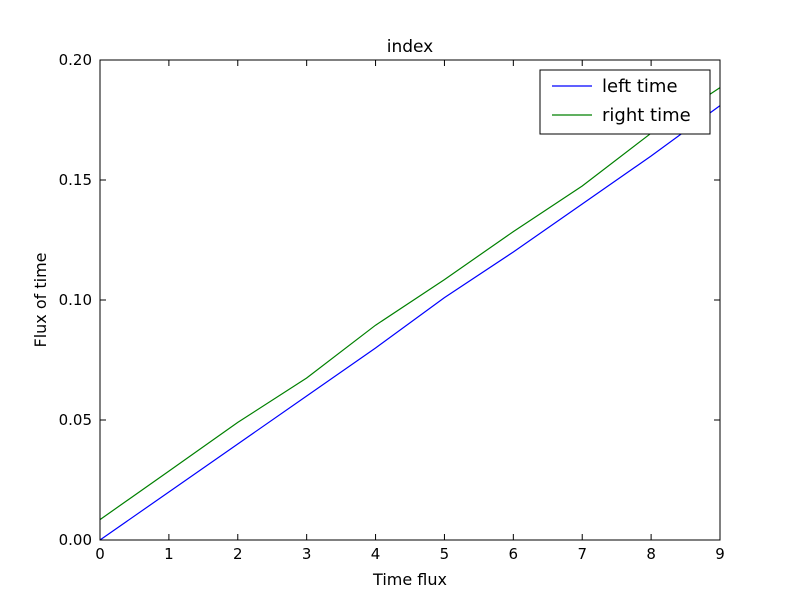  Describe the element at coordinates (651, 554) in the screenshot. I see `x-tick-label: 8` at that location.